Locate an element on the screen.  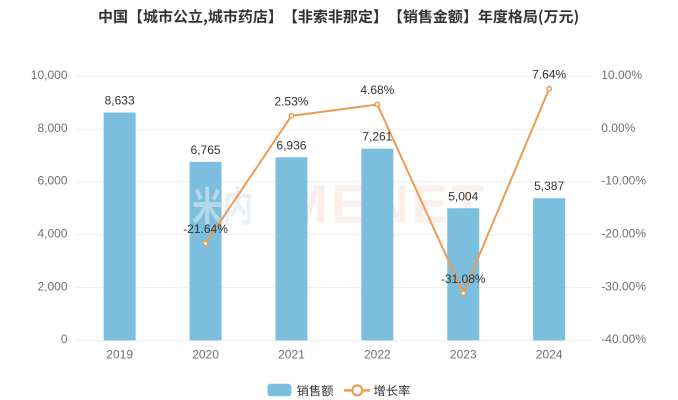
svg-text: 8,000 is located at coordinates (52, 128).